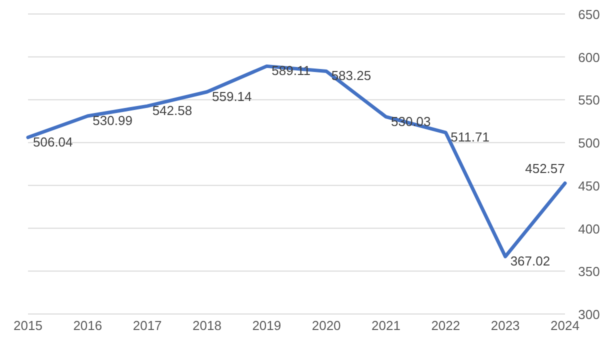 This screenshot has height=340, width=605. I want to click on y-tick-label: 650, so click(589, 14).